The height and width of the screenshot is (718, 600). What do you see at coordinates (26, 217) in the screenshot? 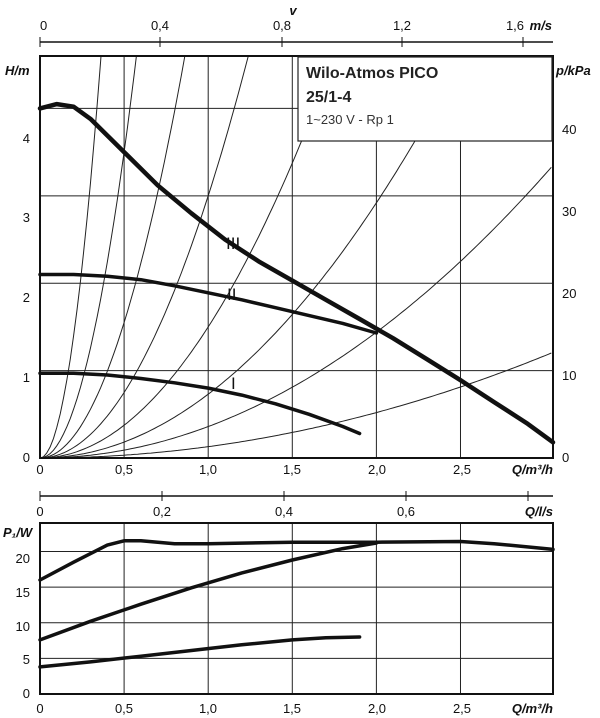
I see `h-tick-3: 3` at bounding box center [26, 217].